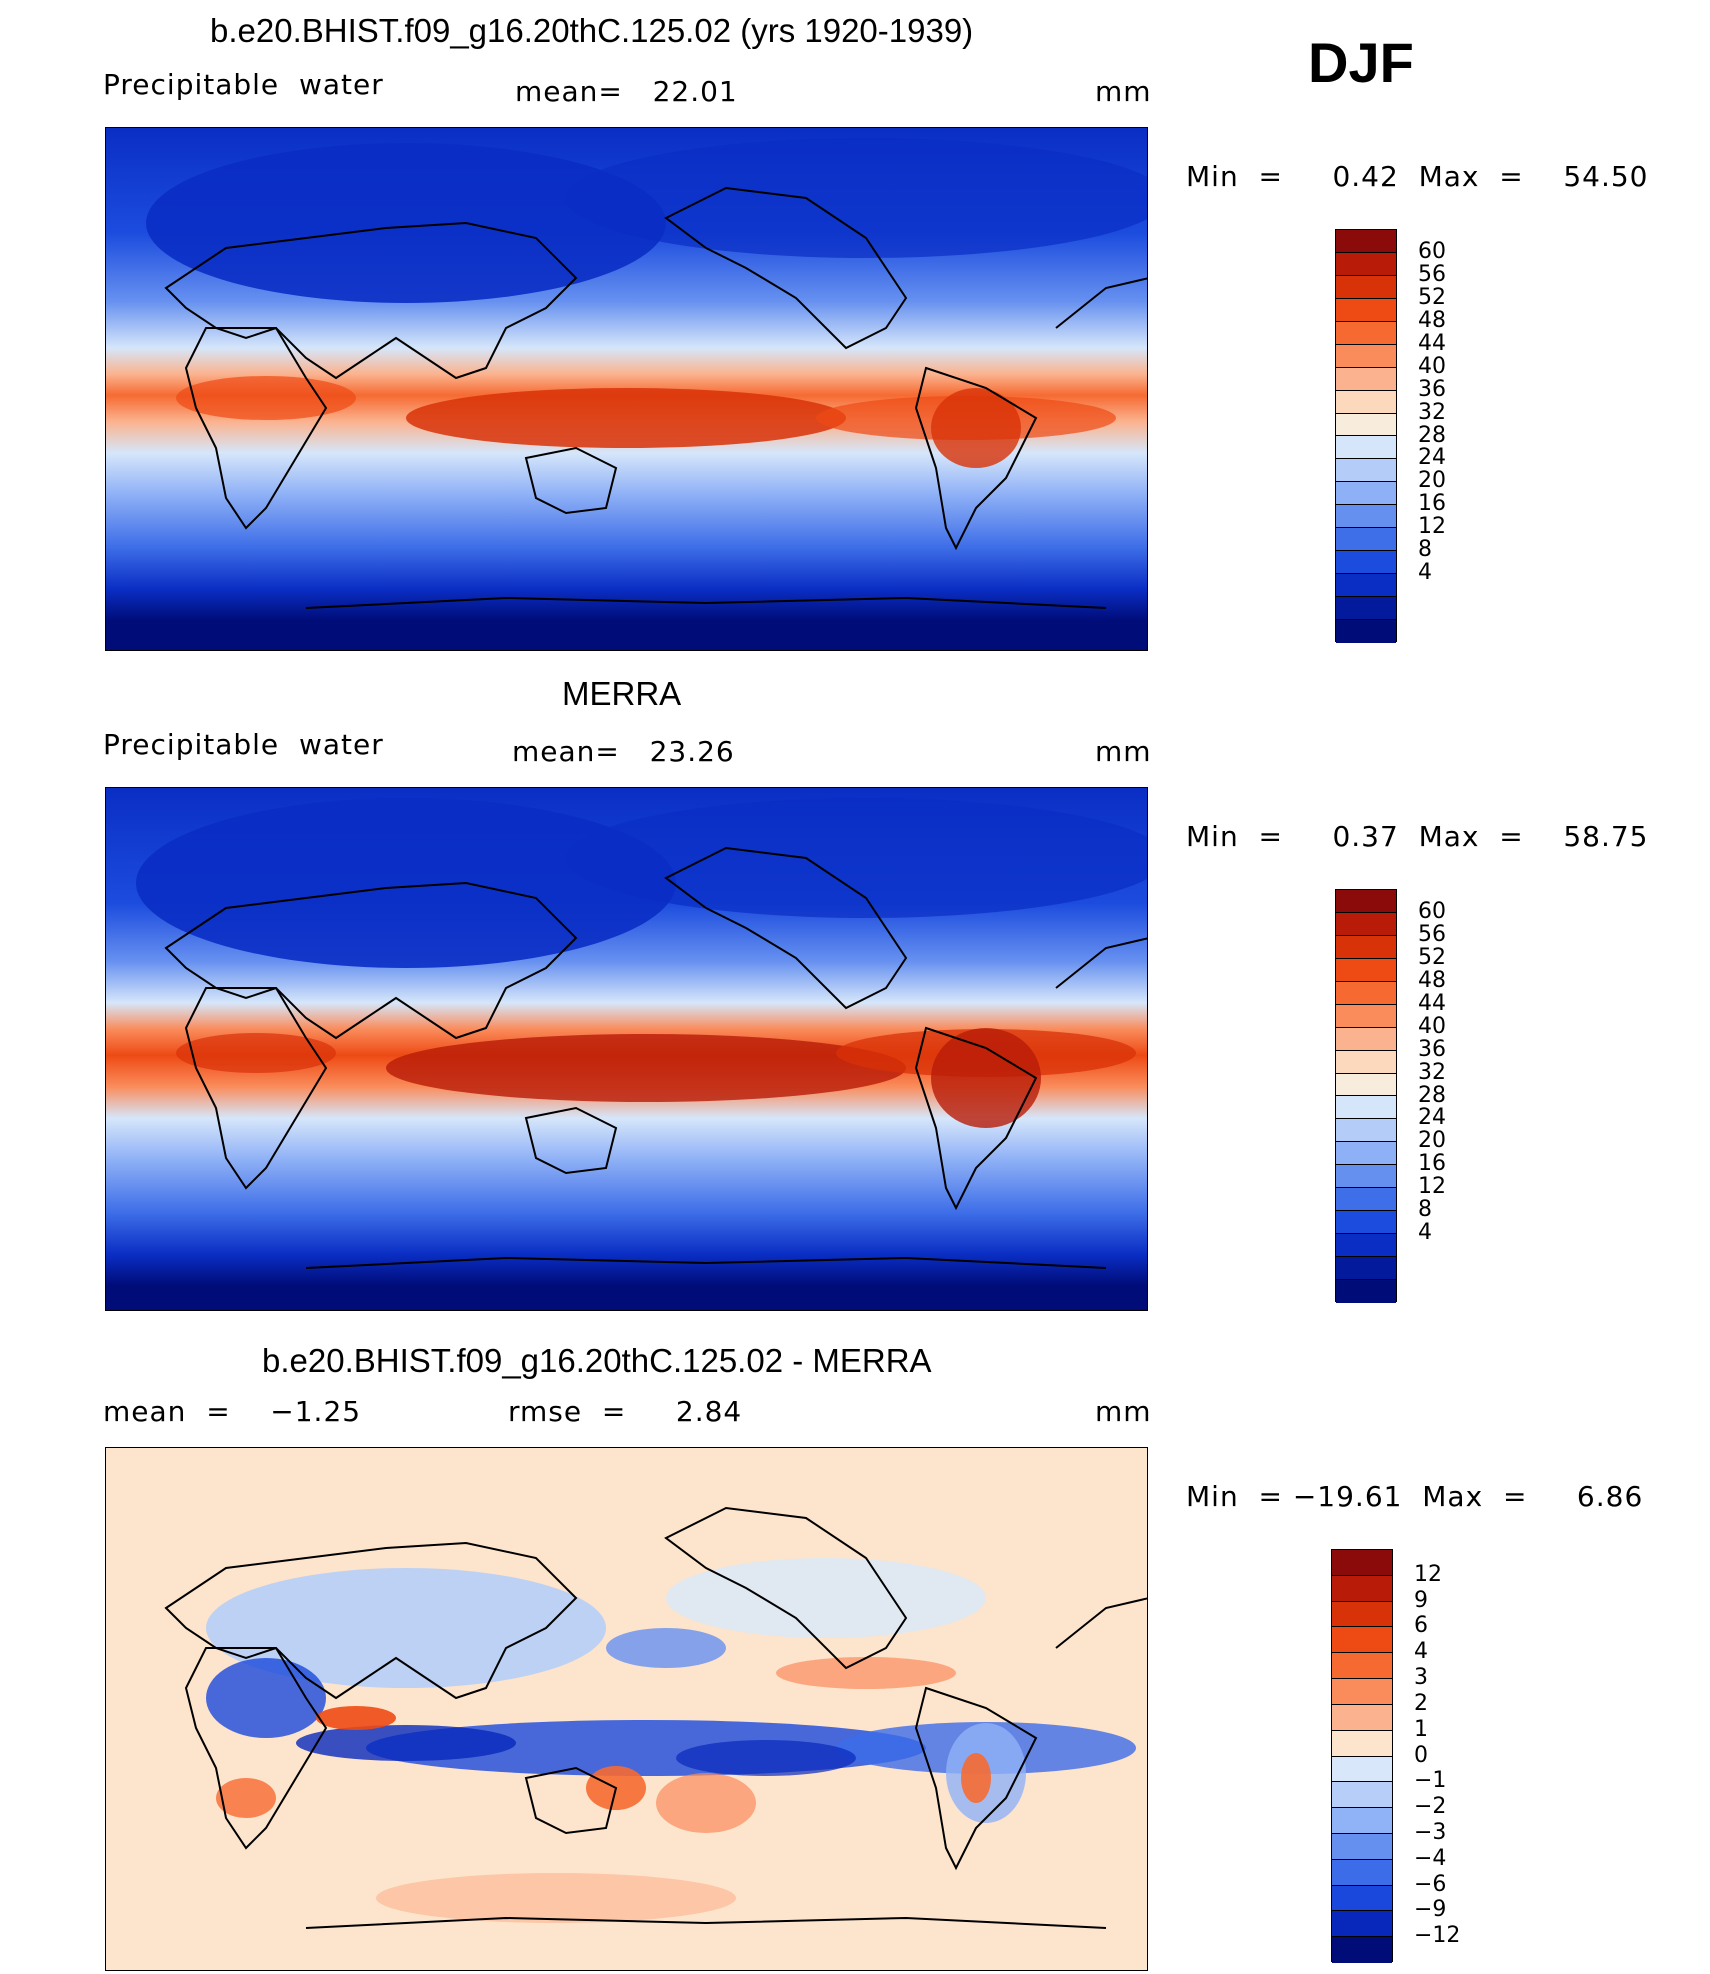  What do you see at coordinates (1432, 1095) in the screenshot?
I see `colorbar-tick-label: 28` at bounding box center [1432, 1095].